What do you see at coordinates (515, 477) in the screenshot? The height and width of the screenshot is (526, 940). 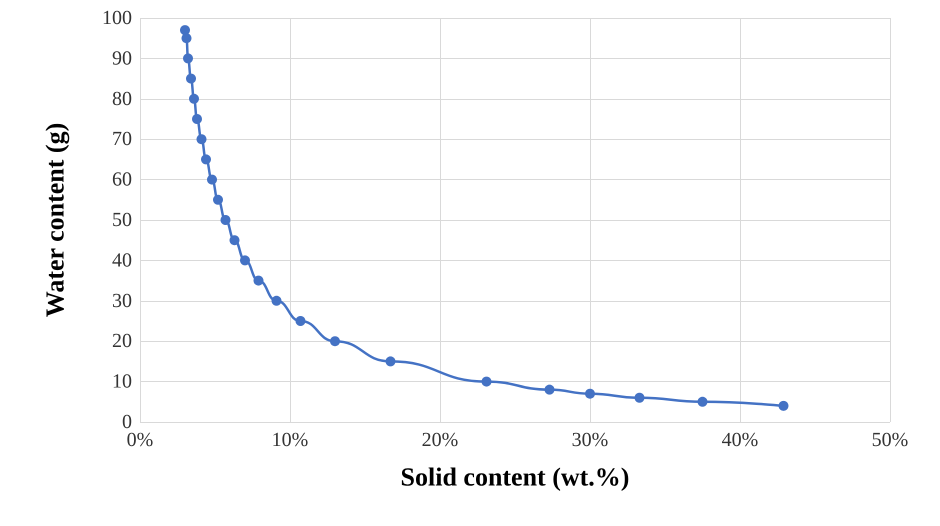 I see `x-axis-title: Solid content (wt.%)` at bounding box center [515, 477].